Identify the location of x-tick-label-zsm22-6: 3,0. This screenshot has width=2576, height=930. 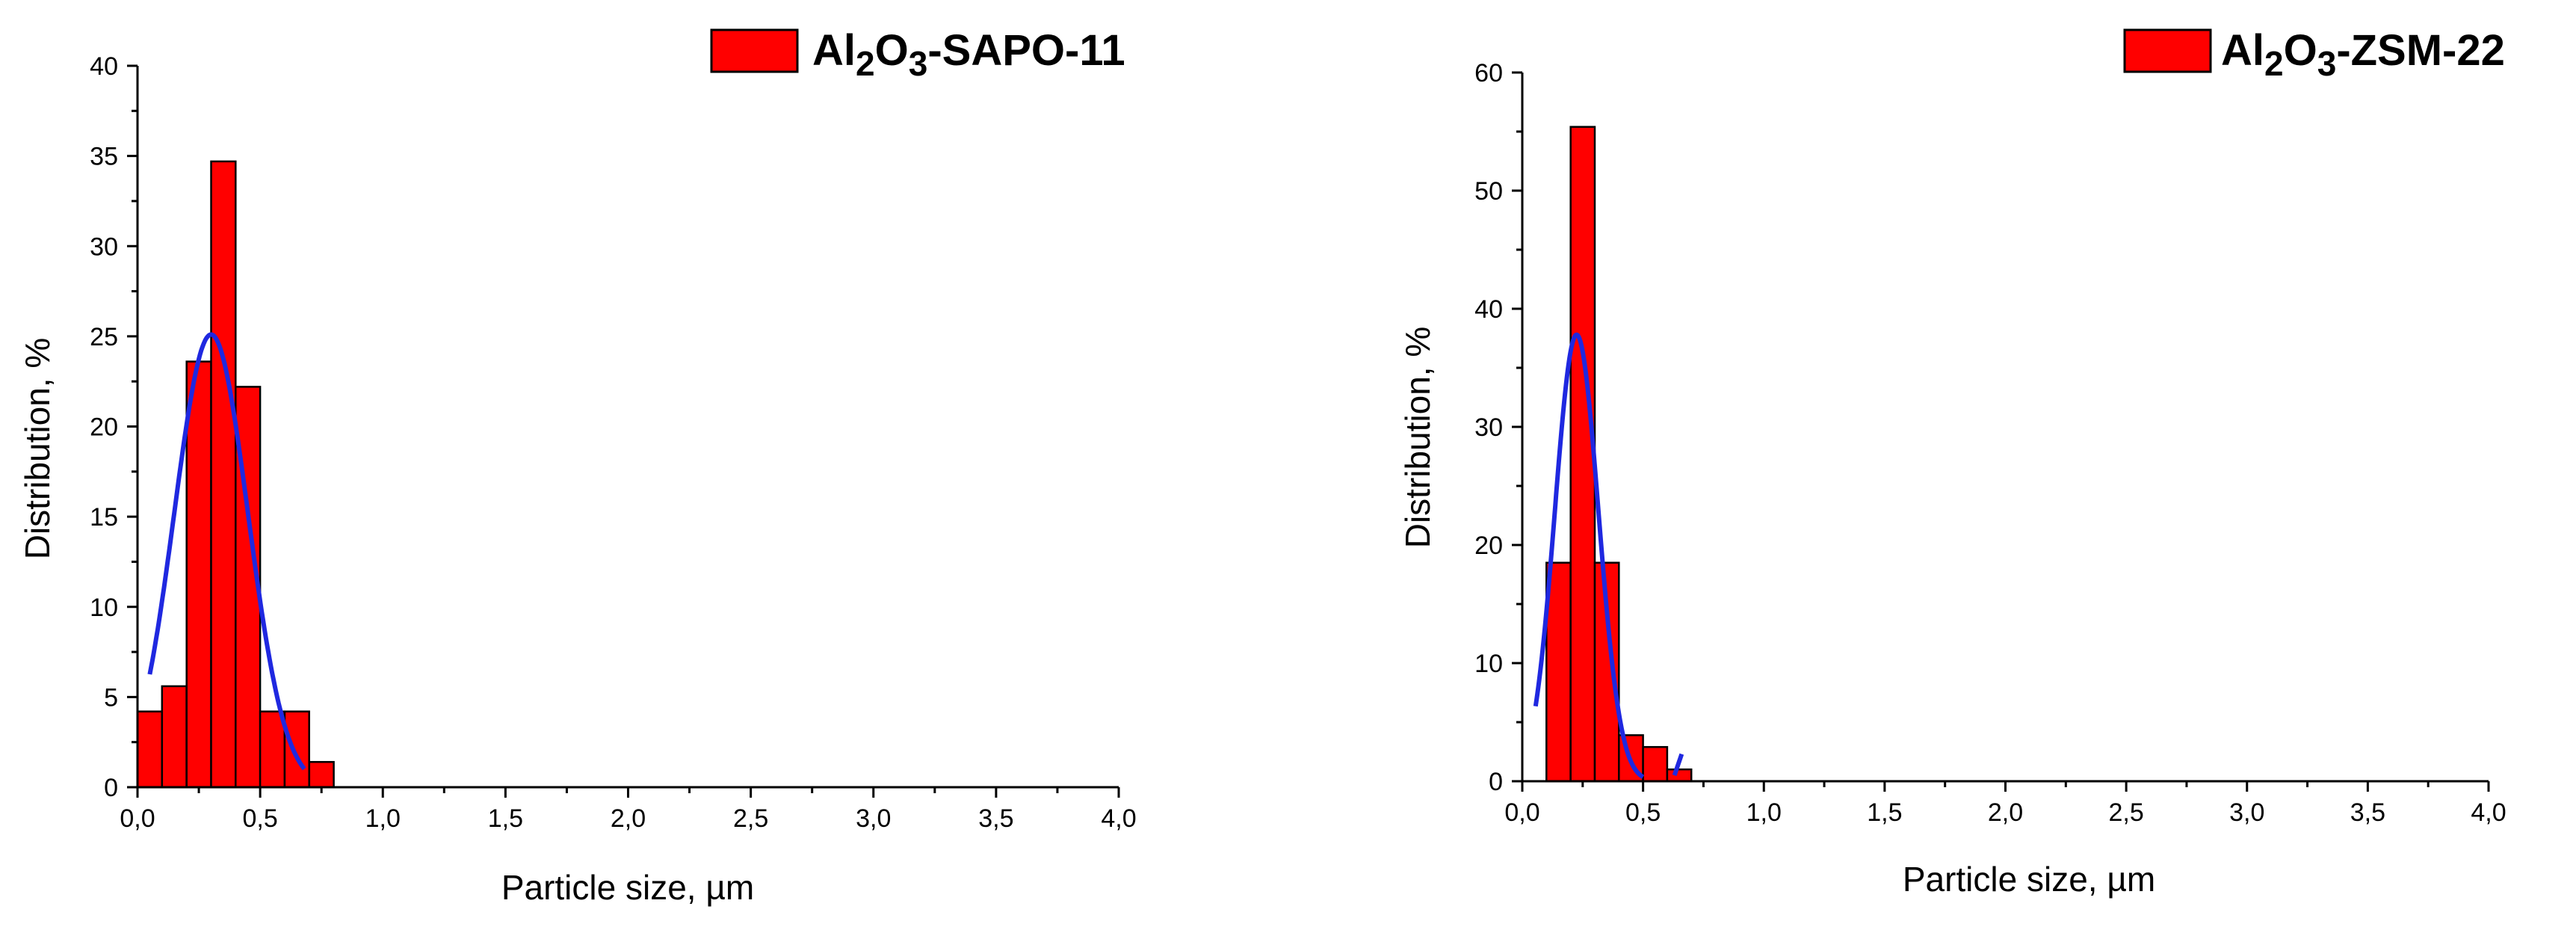
(2246, 812).